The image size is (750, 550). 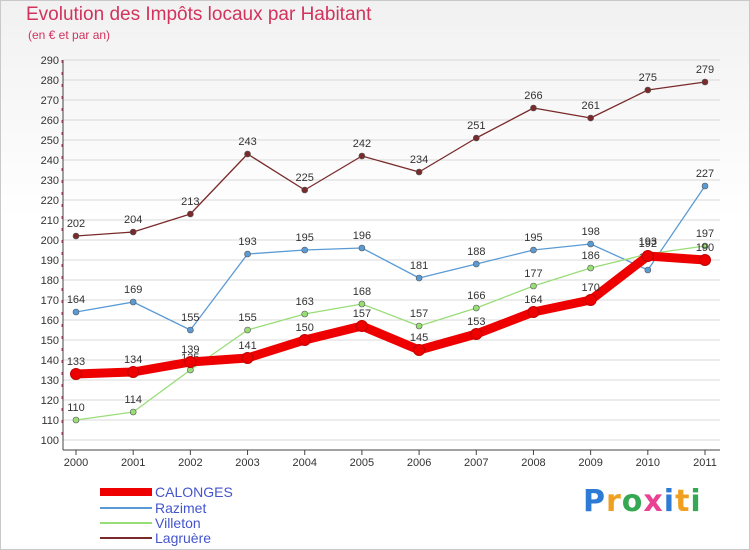 What do you see at coordinates (590, 232) in the screenshot?
I see `data-label: 198` at bounding box center [590, 232].